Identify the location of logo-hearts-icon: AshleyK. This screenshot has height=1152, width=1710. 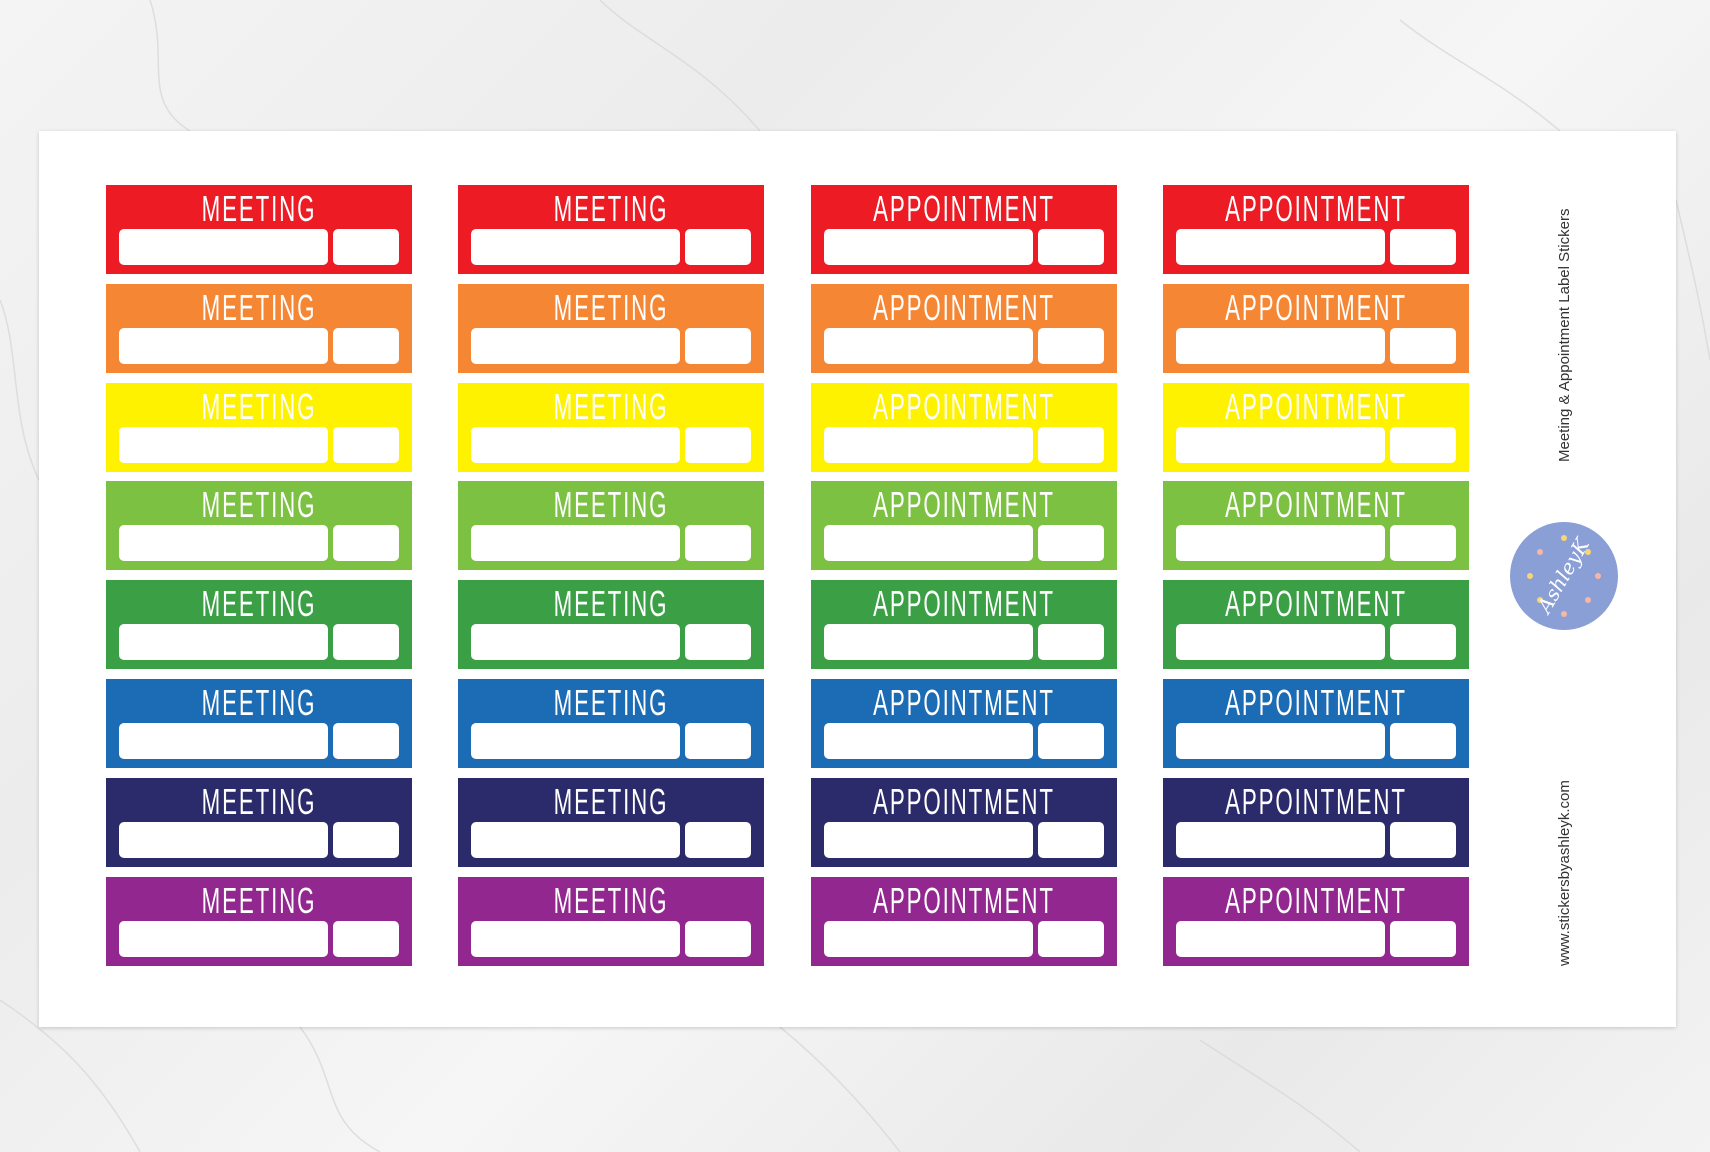
(1564, 576).